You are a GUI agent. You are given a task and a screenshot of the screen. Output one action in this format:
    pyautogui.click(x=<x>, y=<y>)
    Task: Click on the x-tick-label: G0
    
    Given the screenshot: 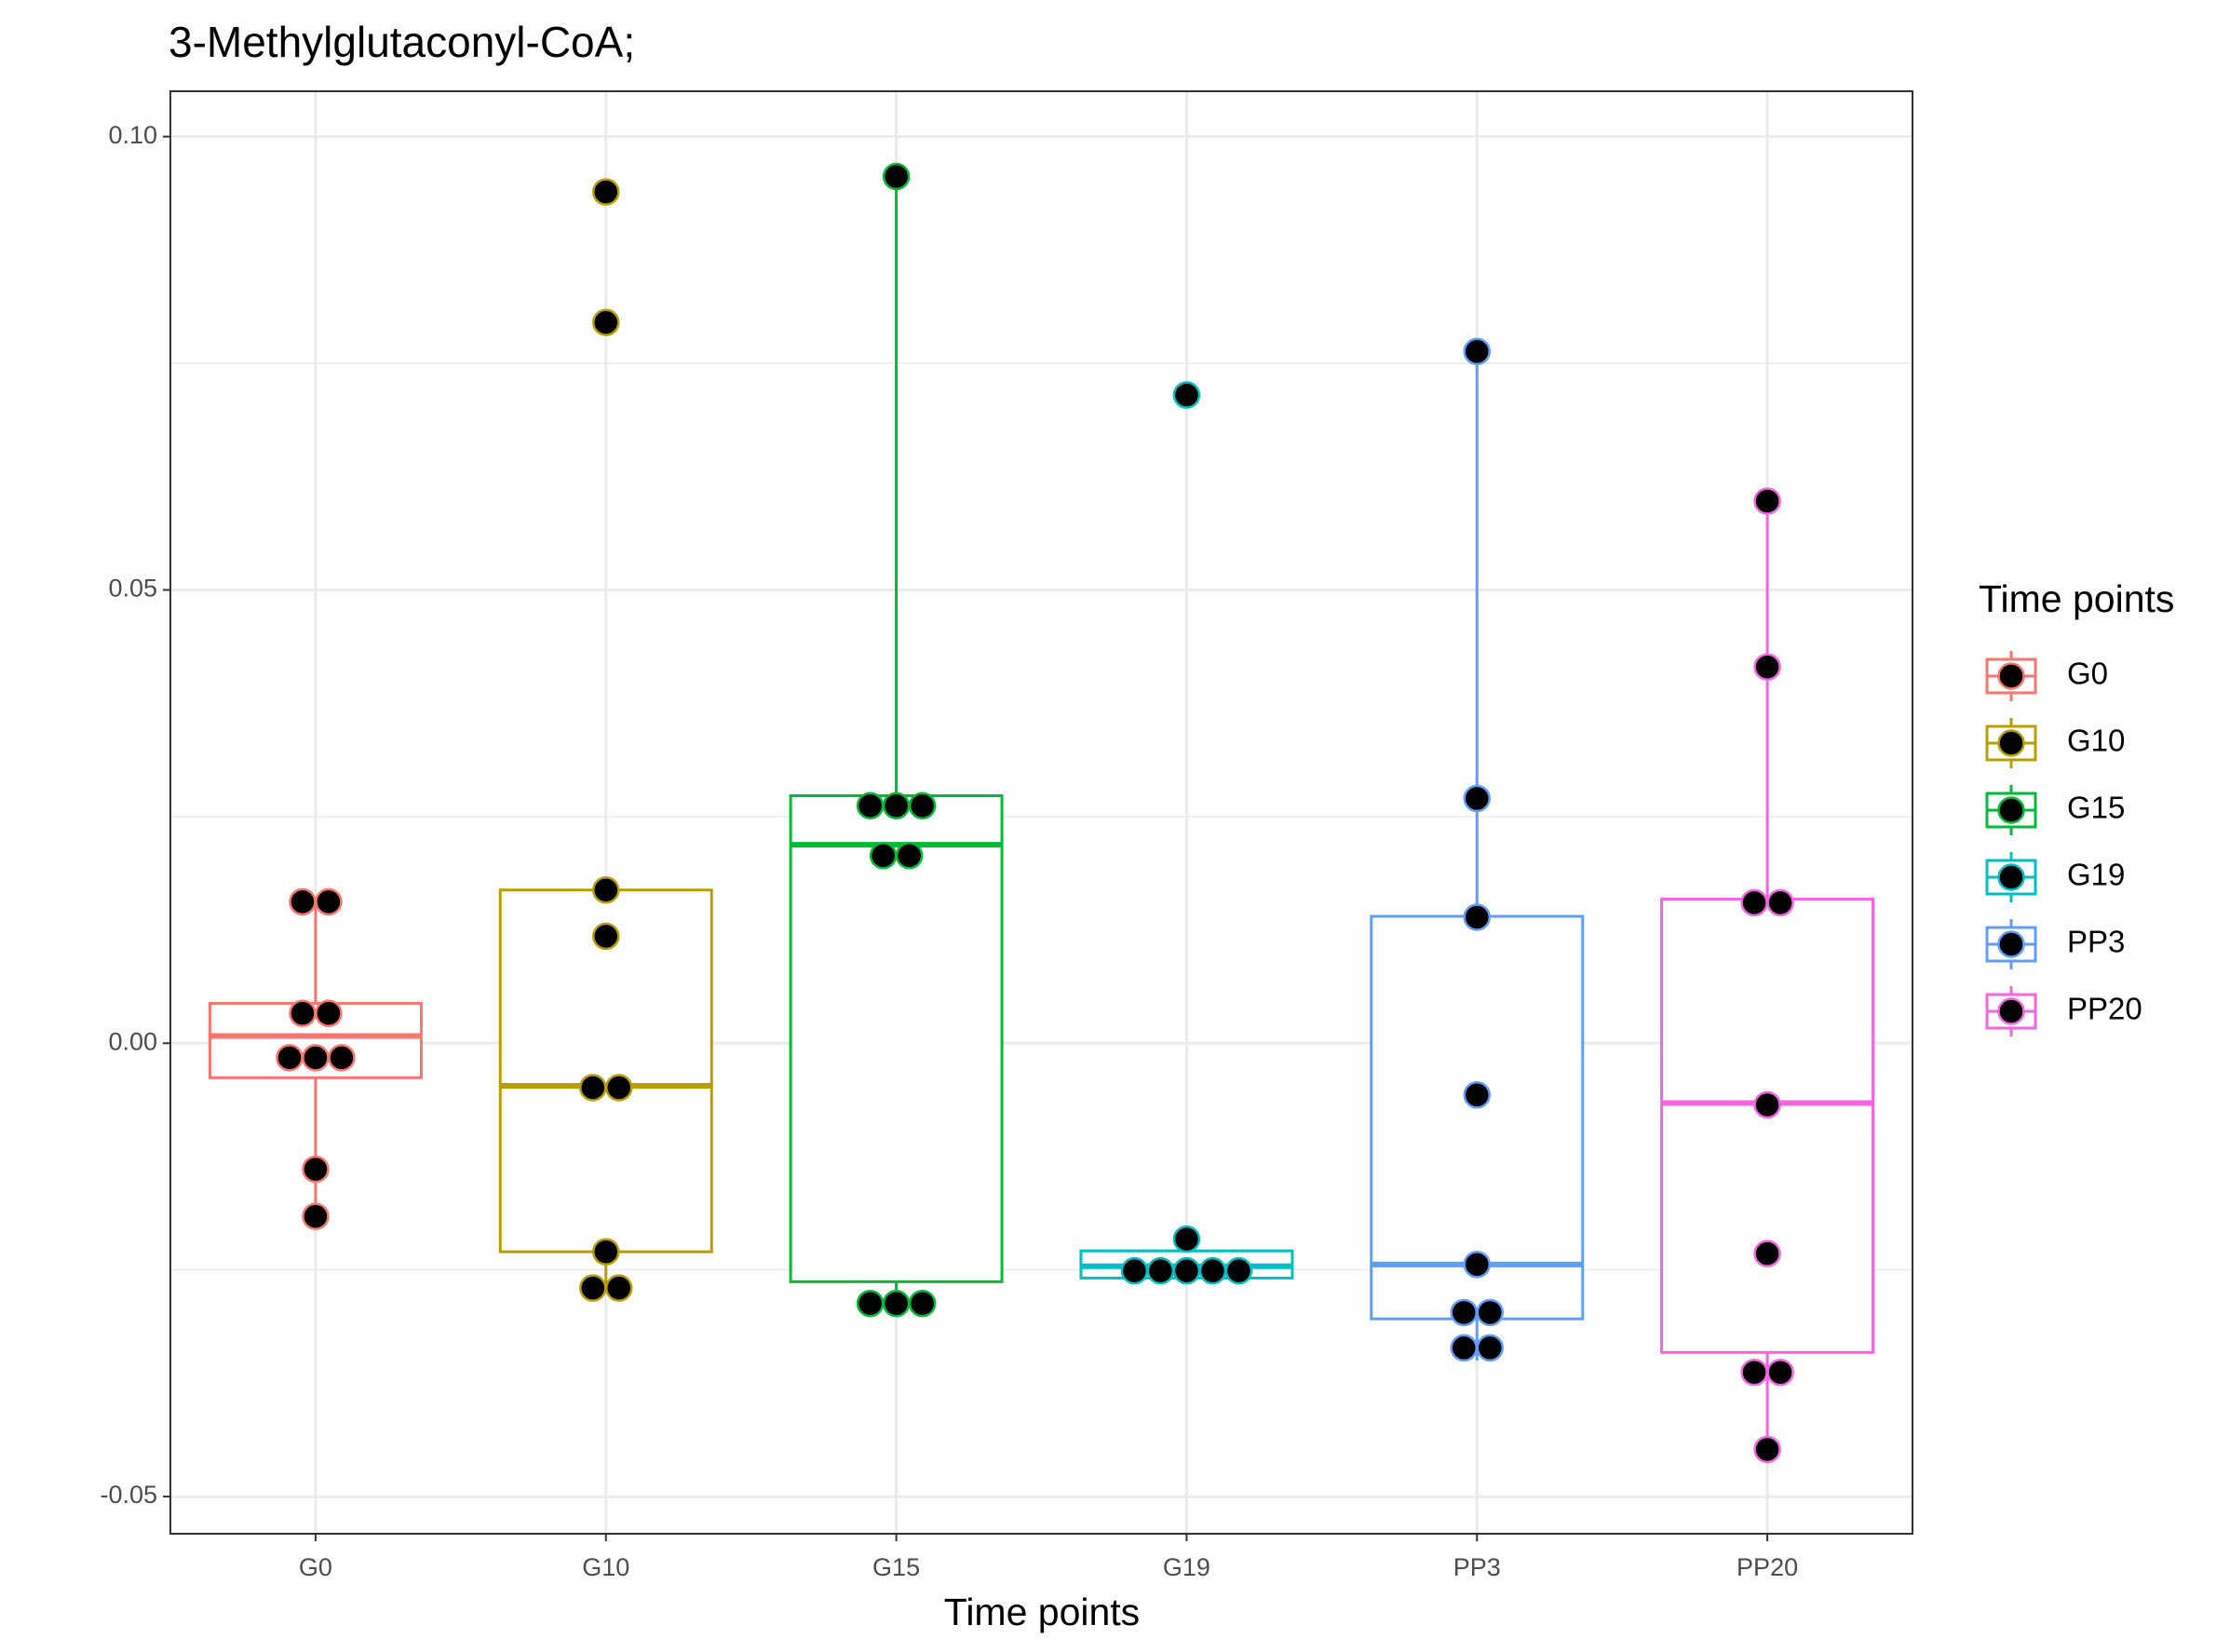 What is the action you would take?
    pyautogui.click(x=316, y=1567)
    